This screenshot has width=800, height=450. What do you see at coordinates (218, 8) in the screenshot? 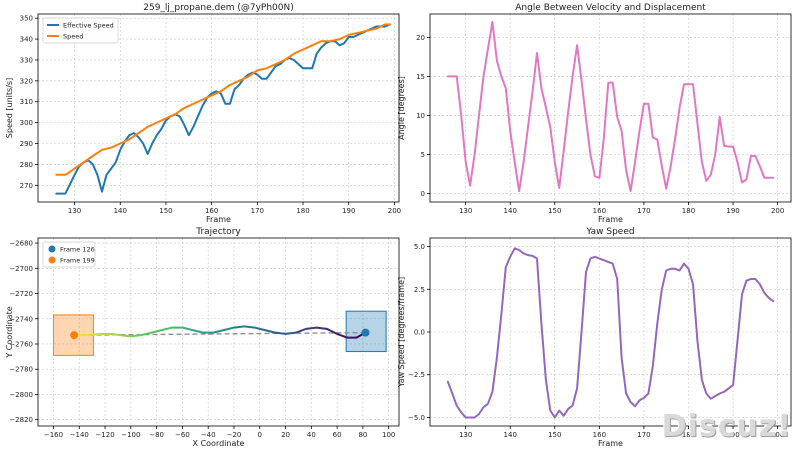
I see `chart-title: 259_lj_propane.dem (@7yPh00N)` at bounding box center [218, 8].